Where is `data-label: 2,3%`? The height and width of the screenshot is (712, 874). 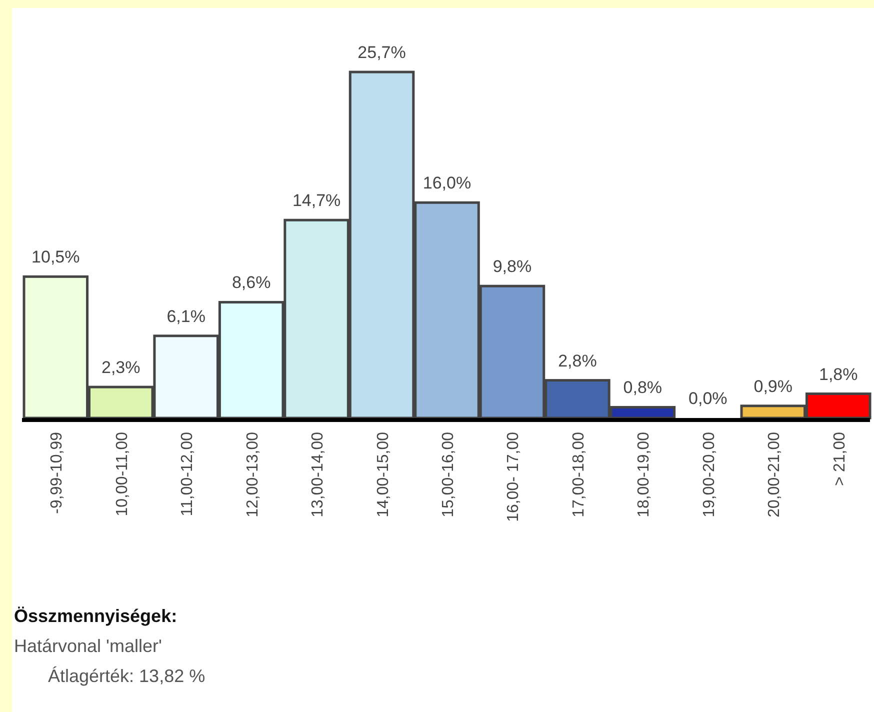
data-label: 2,3% is located at coordinates (120, 368).